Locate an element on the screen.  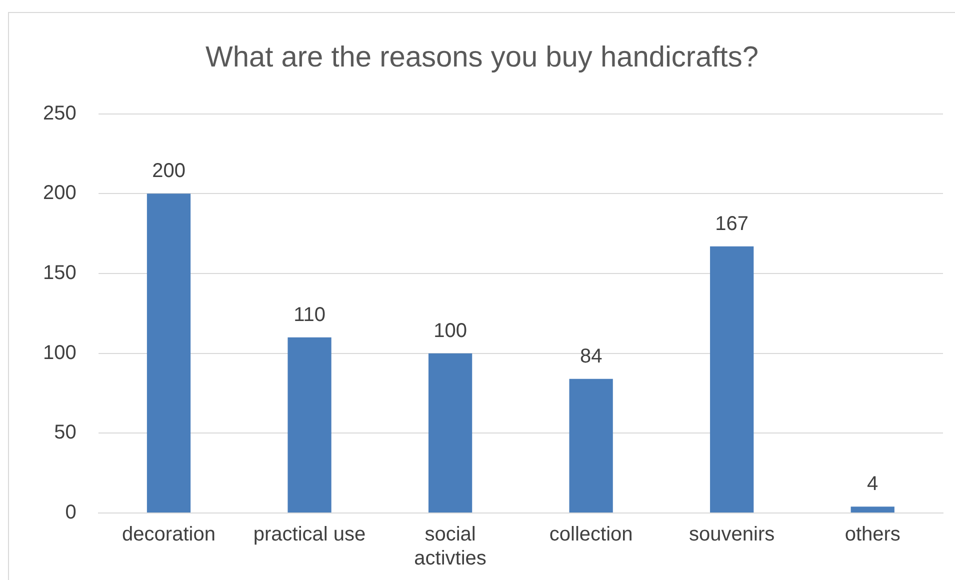
data-label: 100 is located at coordinates (450, 331).